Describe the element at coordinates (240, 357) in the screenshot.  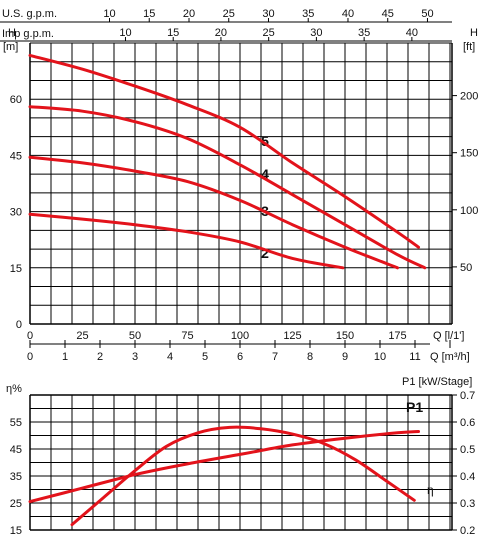
I see `x-secondary-tick-label: 6` at that location.